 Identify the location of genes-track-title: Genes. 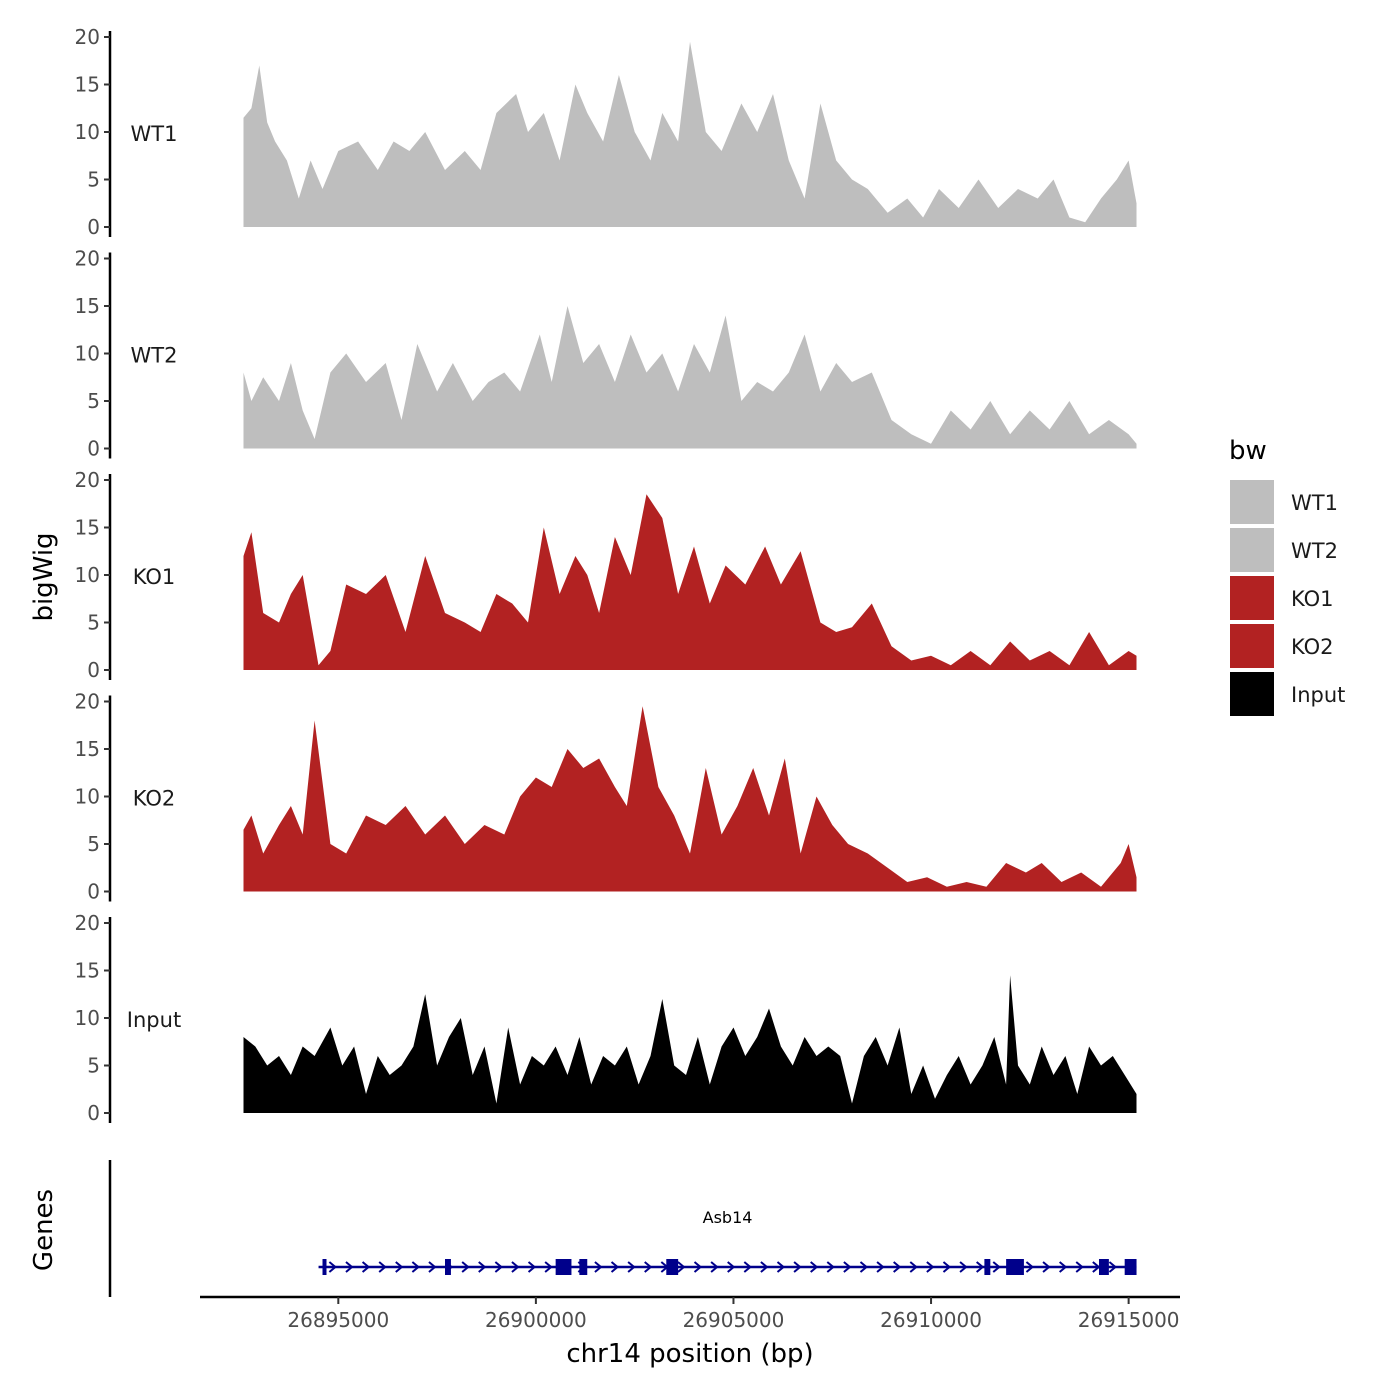
(44, 1230).